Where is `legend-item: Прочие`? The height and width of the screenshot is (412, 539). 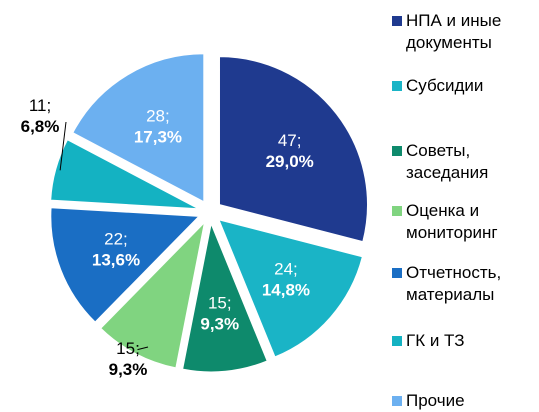
legend-item: Прочие is located at coordinates (464, 401).